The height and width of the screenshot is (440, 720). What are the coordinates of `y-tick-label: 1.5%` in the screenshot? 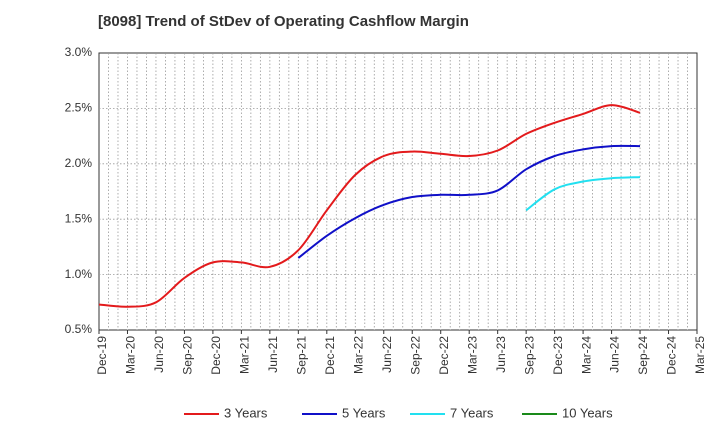 It's located at (79, 218).